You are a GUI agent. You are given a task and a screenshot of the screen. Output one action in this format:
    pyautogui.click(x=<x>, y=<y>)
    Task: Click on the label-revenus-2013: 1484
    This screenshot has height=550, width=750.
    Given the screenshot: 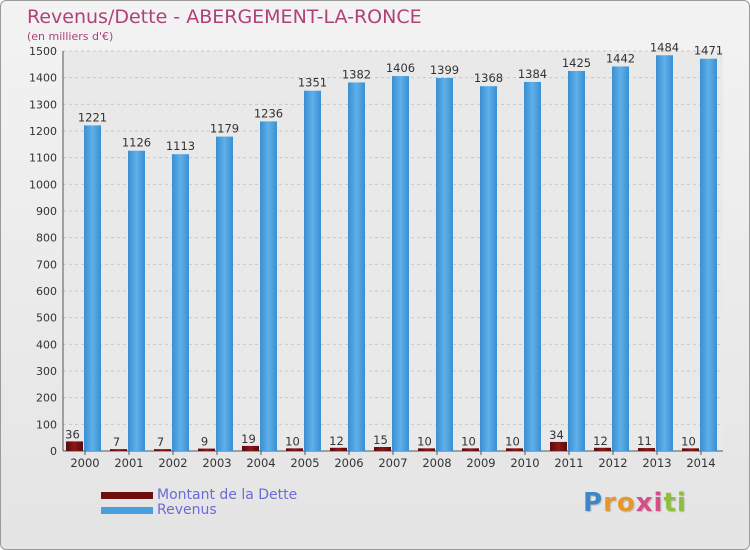 What is the action you would take?
    pyautogui.click(x=664, y=47)
    